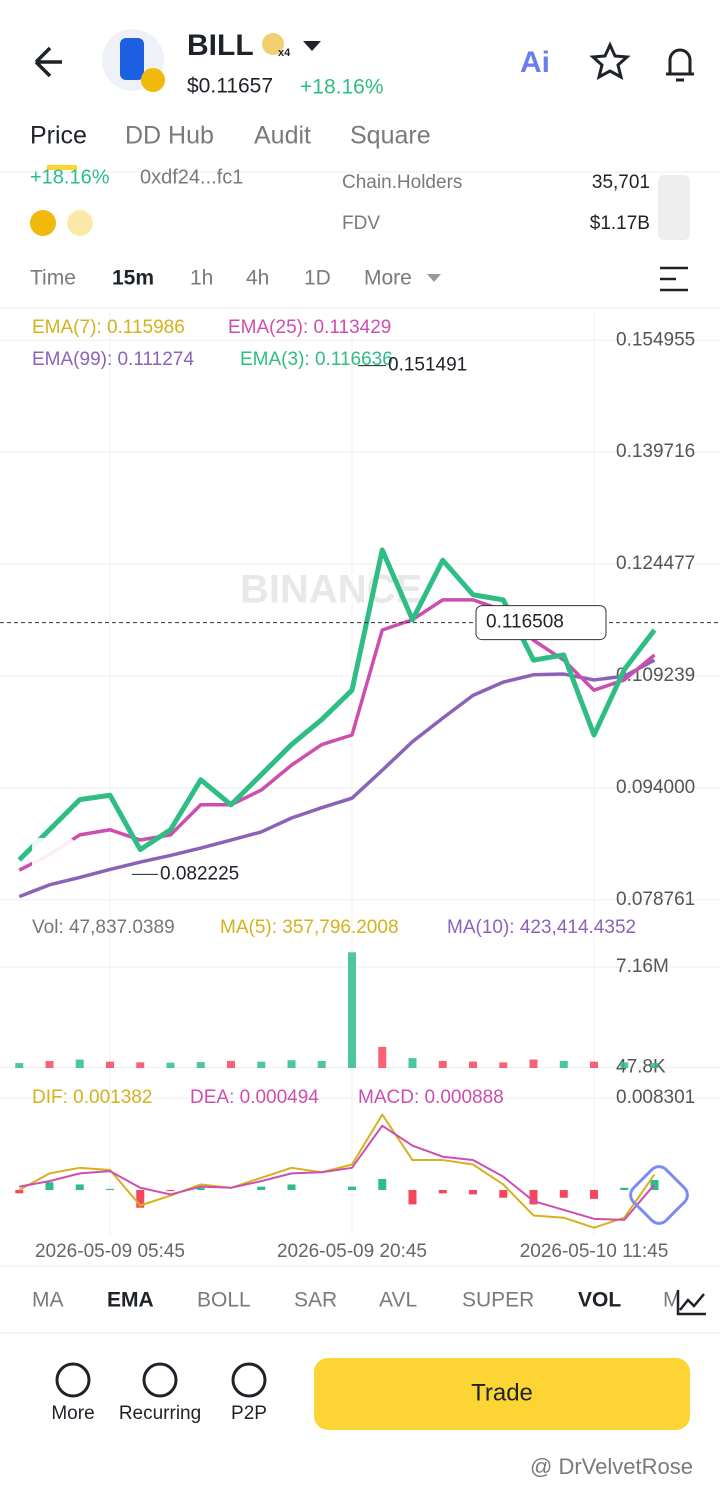 This screenshot has width=720, height=1498. I want to click on dropdown, so click(312, 46).